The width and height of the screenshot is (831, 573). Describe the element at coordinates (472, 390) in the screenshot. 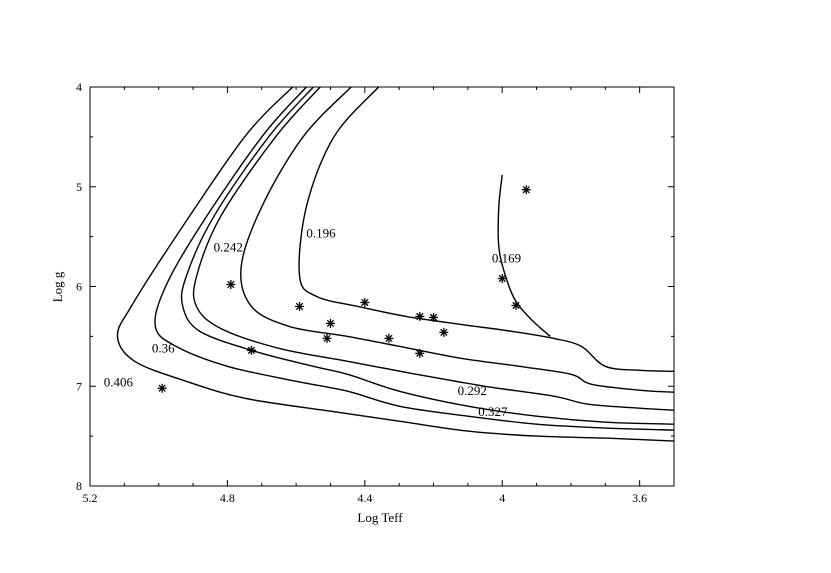

I see `curve-label: 0.292` at that location.